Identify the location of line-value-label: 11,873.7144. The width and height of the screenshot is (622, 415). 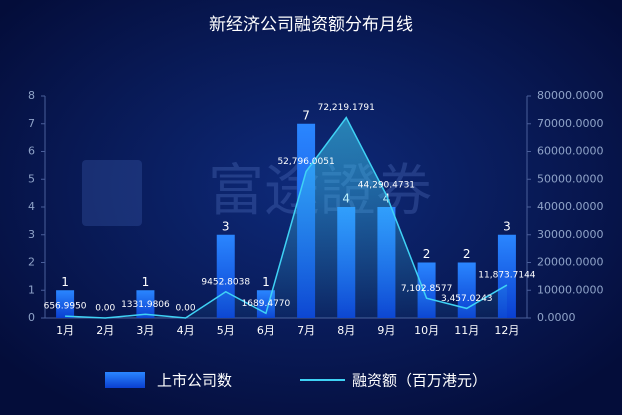
(507, 276).